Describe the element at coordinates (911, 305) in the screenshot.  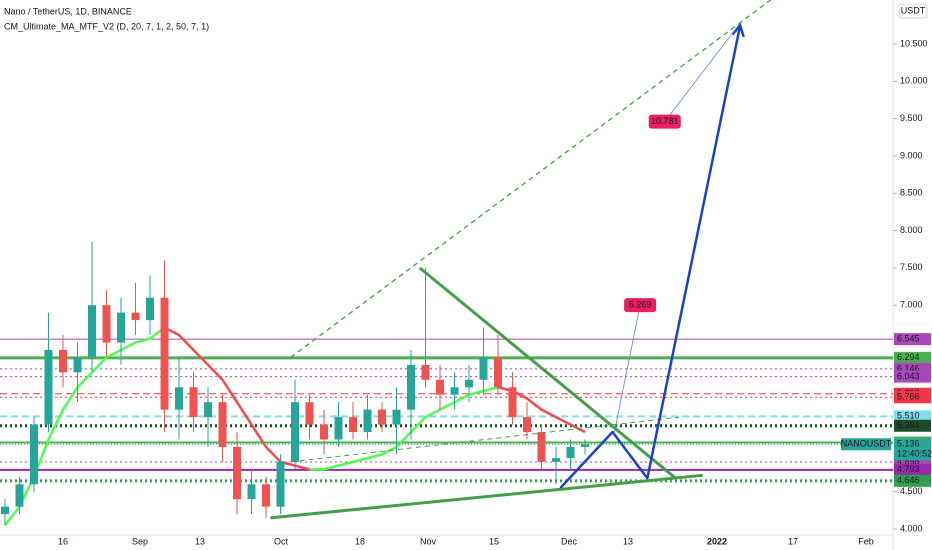
I see `y-tick-label: 7.000` at that location.